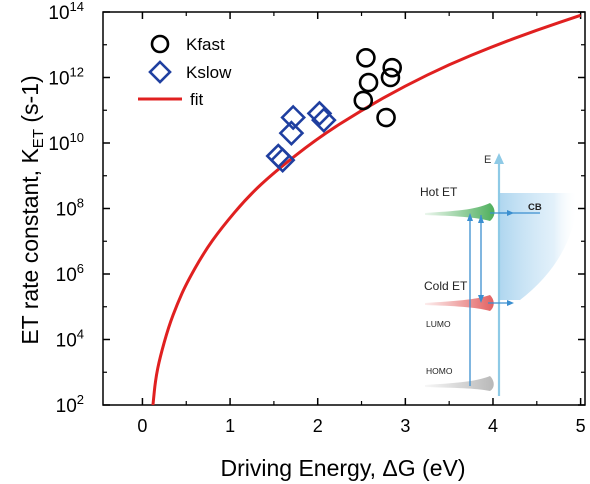 The height and width of the screenshot is (484, 590). What do you see at coordinates (342, 468) in the screenshot?
I see `x-axis-title: Driving Energy, ΔG (eV)` at bounding box center [342, 468].